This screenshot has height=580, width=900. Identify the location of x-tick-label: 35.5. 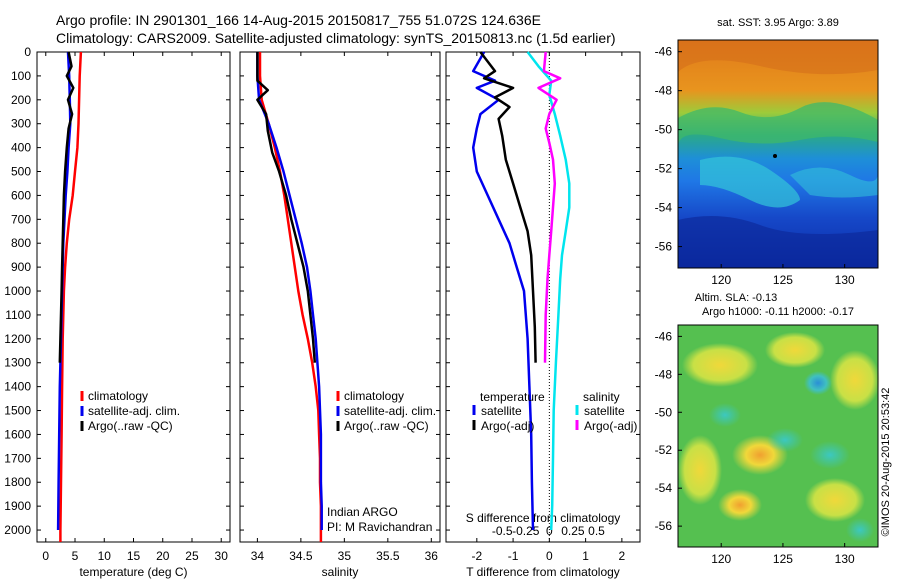
(388, 556).